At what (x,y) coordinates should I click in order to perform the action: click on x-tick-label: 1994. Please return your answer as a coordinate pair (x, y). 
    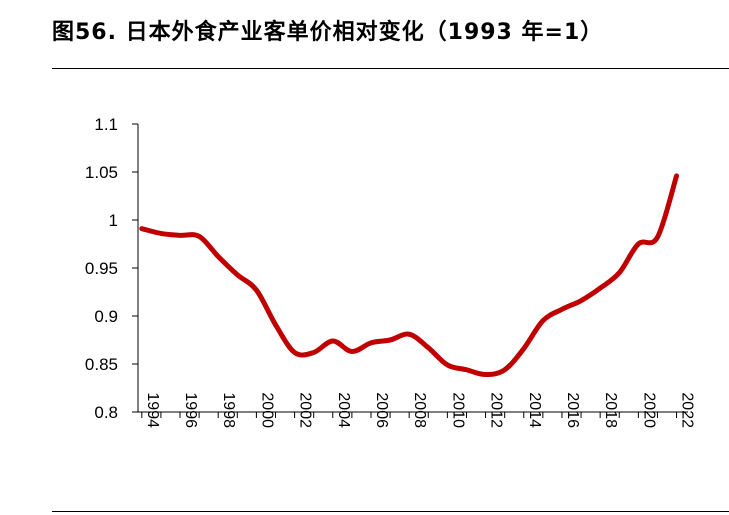
    Looking at the image, I should click on (152, 410).